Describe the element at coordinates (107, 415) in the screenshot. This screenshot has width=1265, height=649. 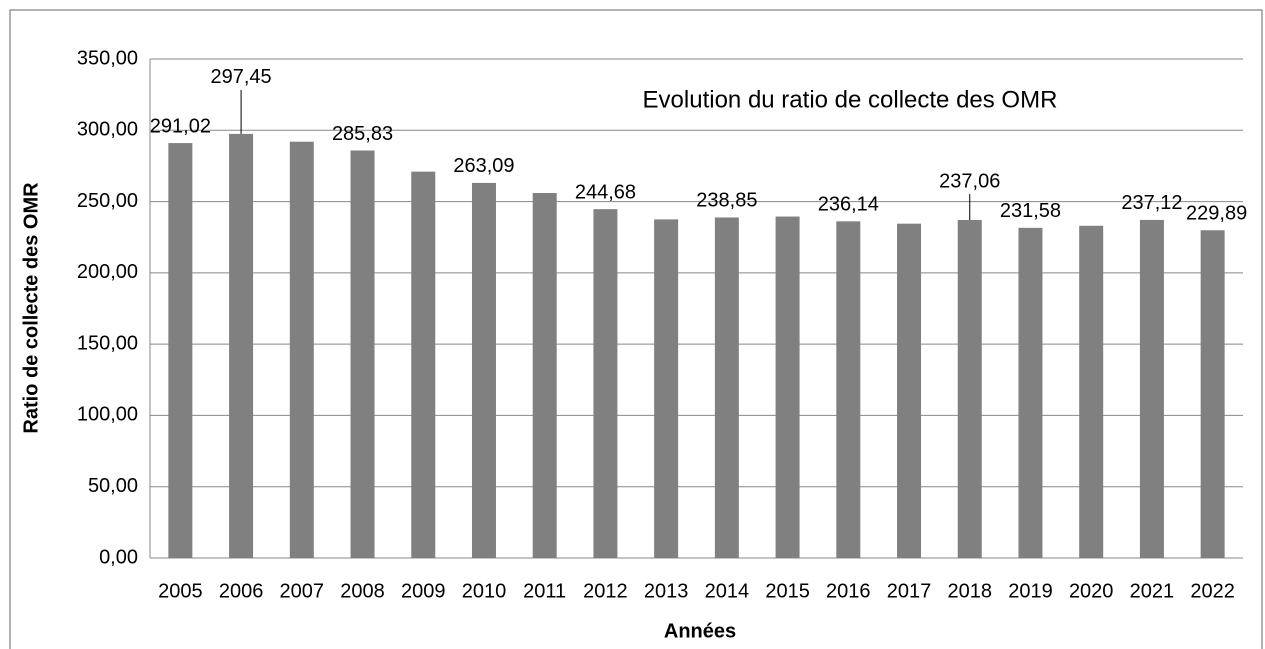
I see `y-tick-label: 100,00` at that location.